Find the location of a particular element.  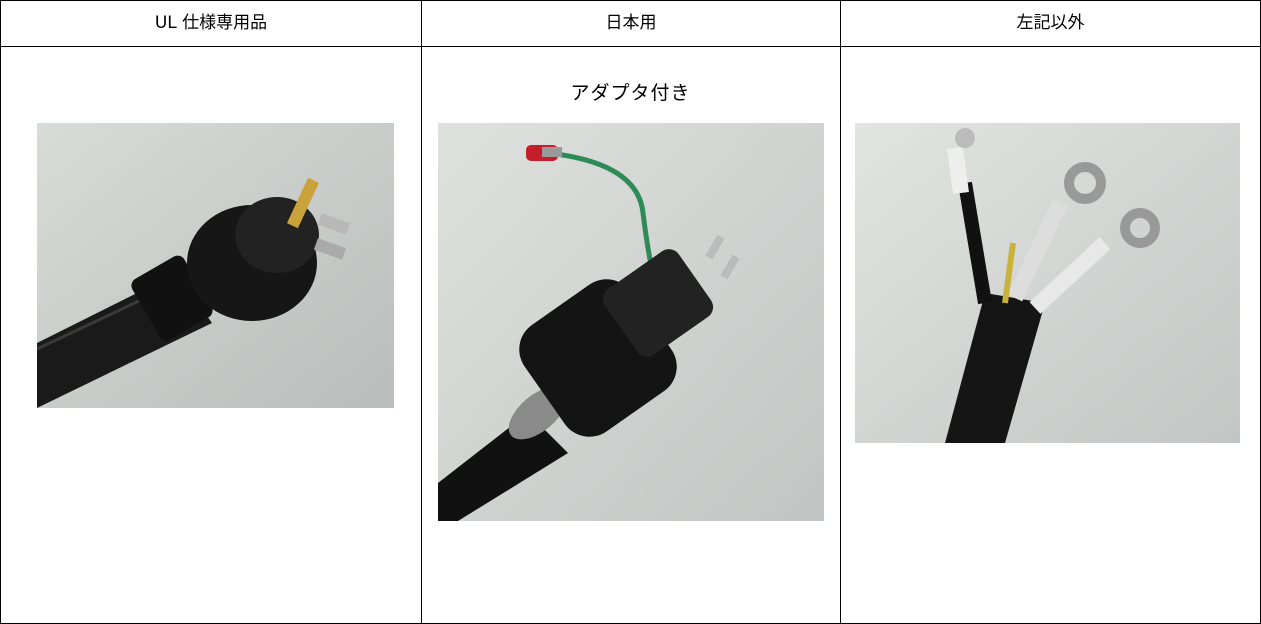

row-divider is located at coordinates (630, 46).